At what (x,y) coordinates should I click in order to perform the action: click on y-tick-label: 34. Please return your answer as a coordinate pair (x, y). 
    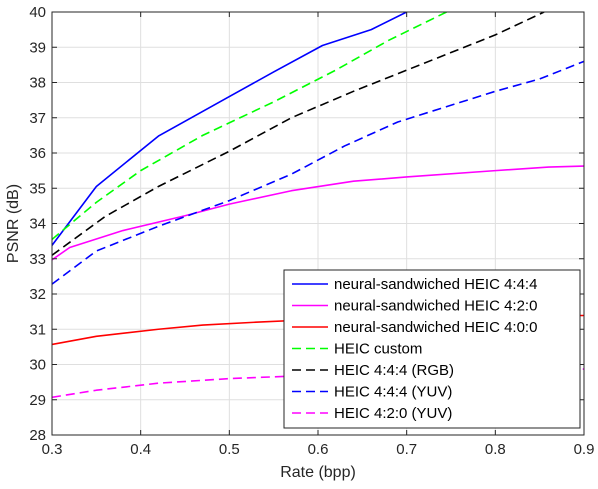
    Looking at the image, I should click on (37, 224).